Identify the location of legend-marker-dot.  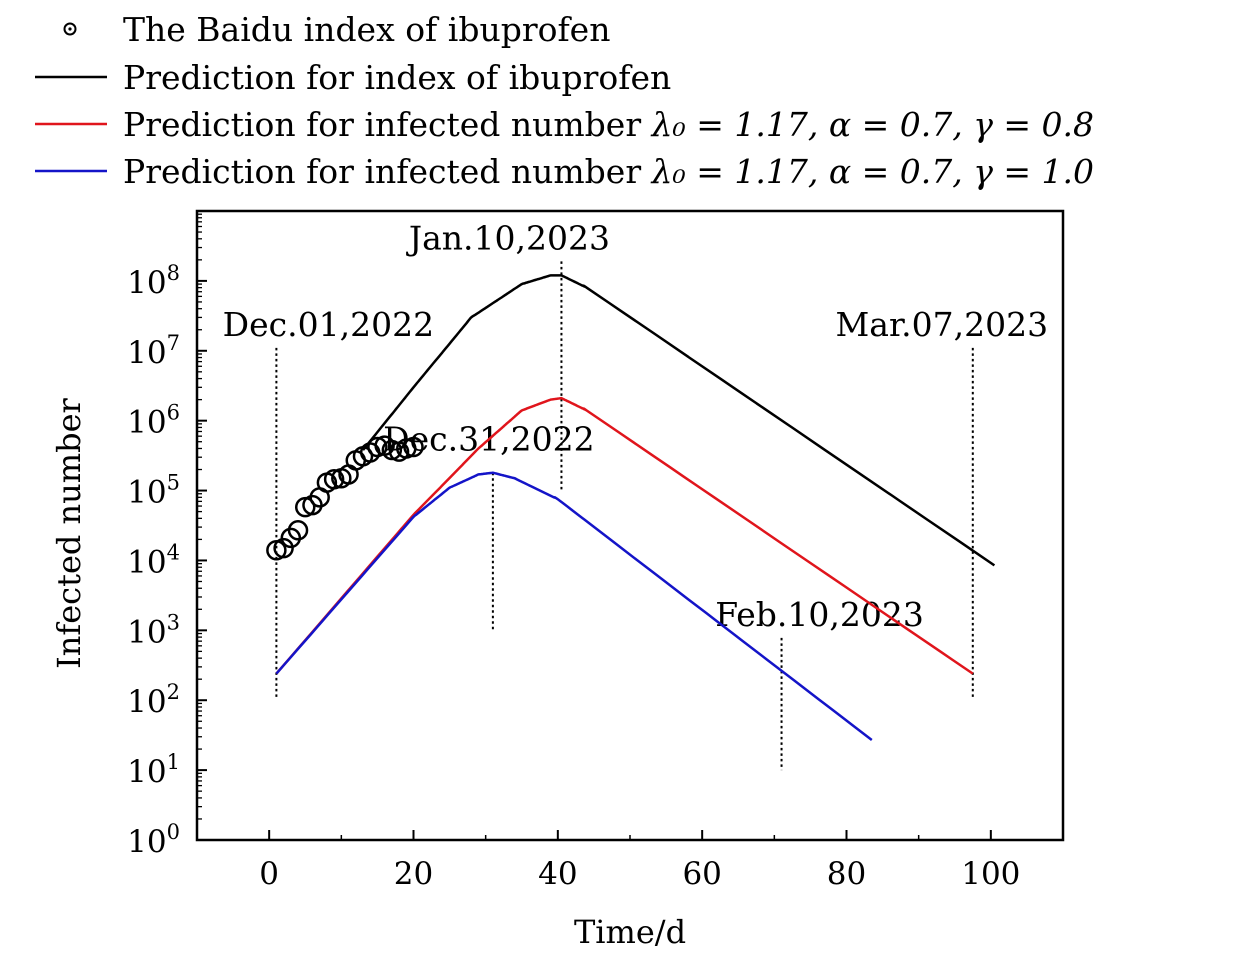
(70, 29).